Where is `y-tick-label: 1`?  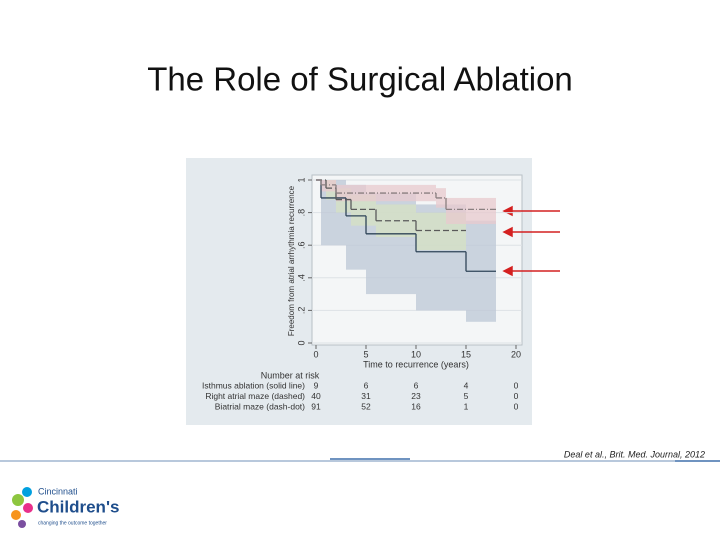 y-tick-label: 1 is located at coordinates (301, 179).